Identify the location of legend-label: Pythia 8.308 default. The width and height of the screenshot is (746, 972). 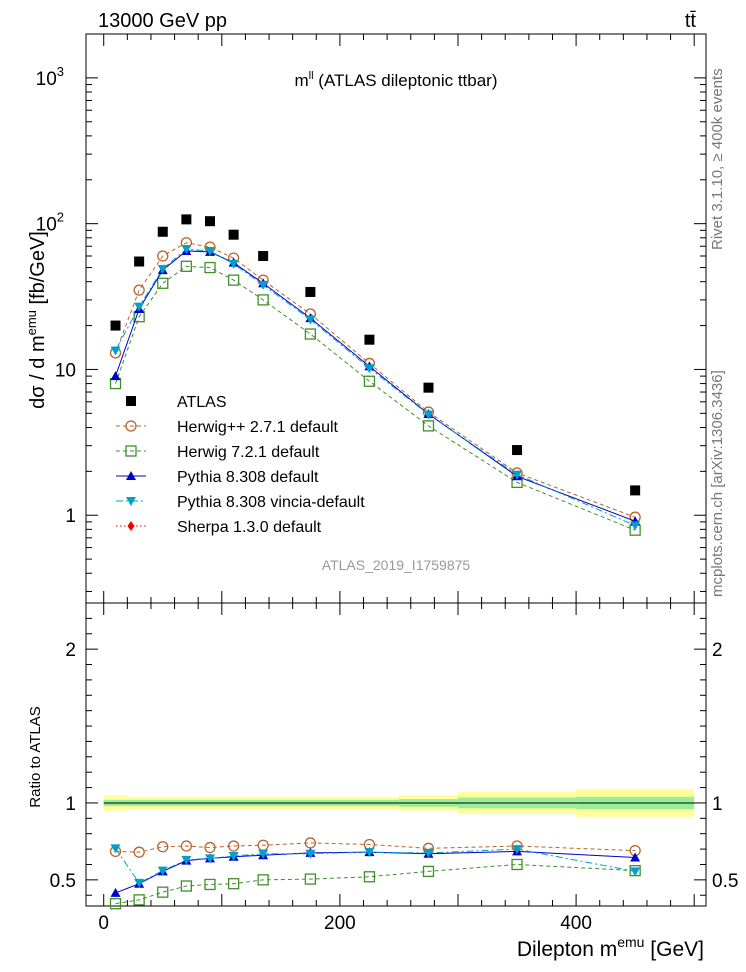
(248, 477).